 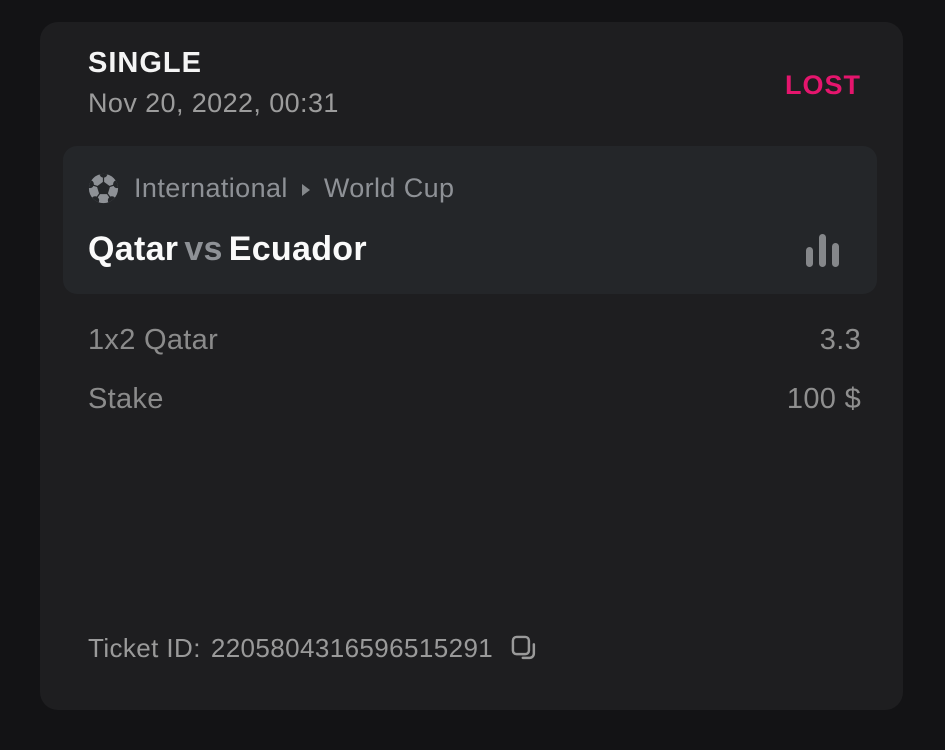 I want to click on breadcrumb-tournament: World Cup, so click(x=389, y=188).